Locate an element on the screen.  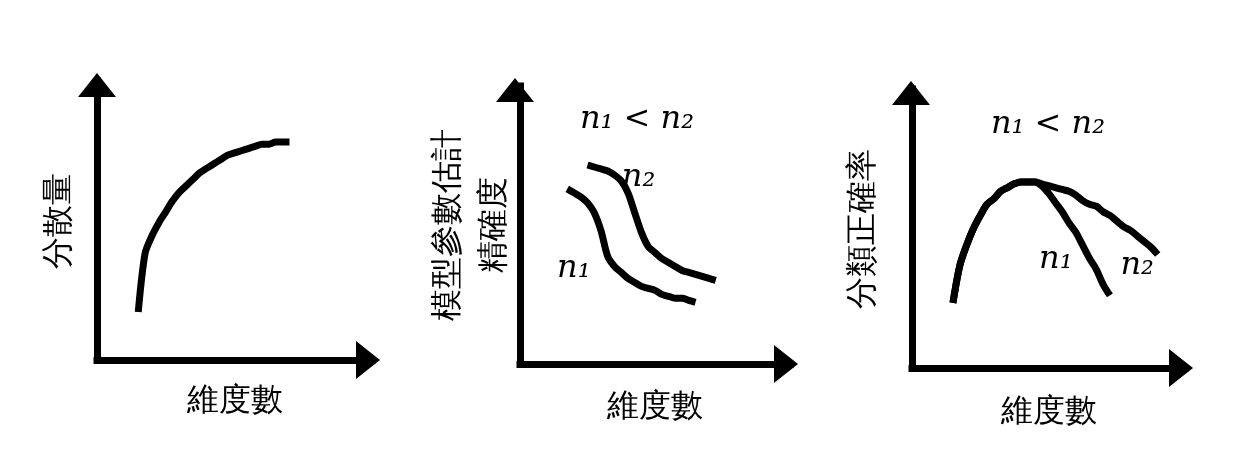
series-label: n₂ is located at coordinates (1137, 262).